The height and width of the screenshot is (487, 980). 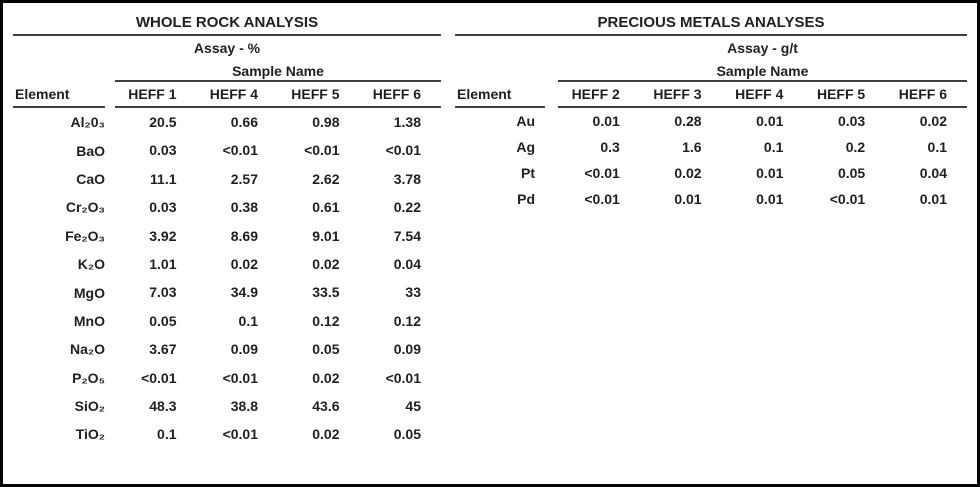 What do you see at coordinates (413, 292) in the screenshot?
I see `value-cell: 33` at bounding box center [413, 292].